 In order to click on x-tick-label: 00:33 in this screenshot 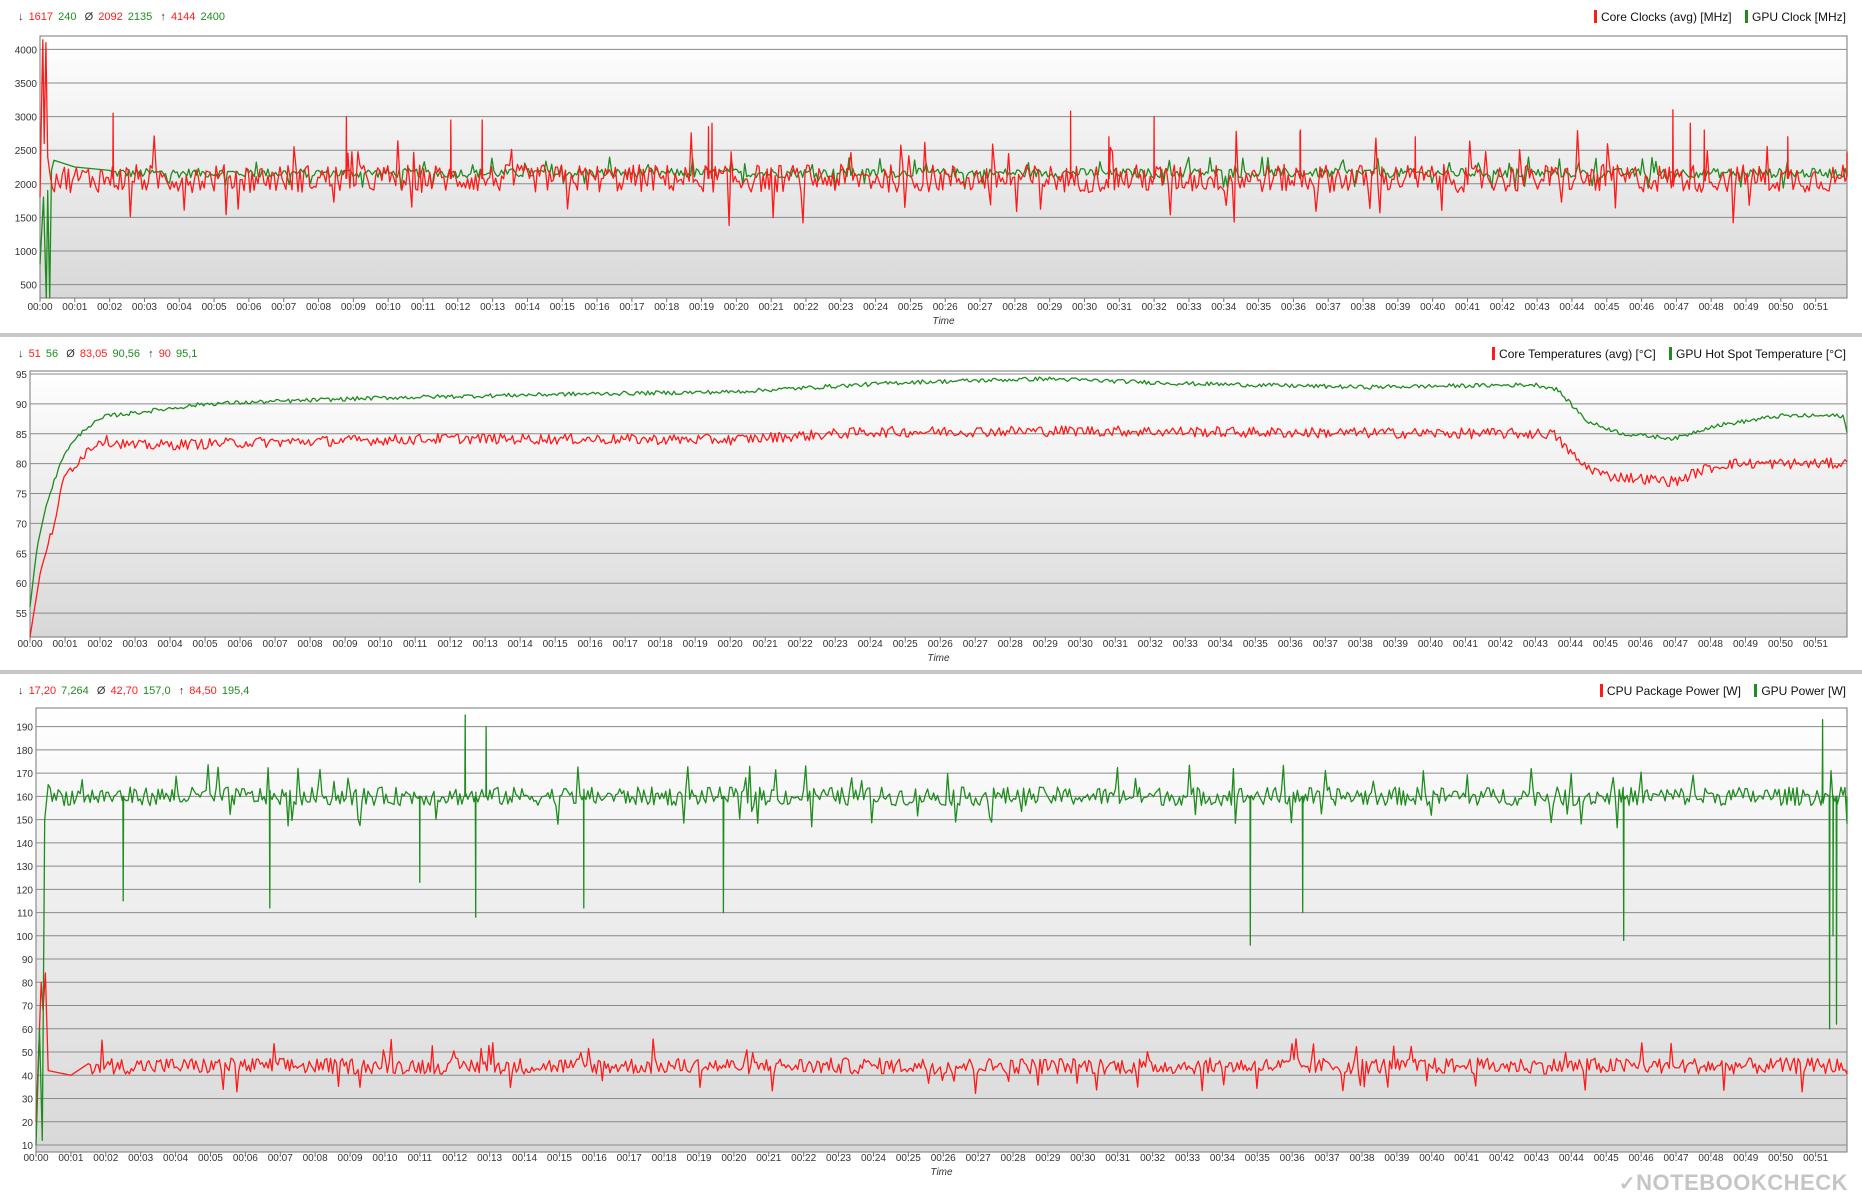, I will do `click(1187, 1158)`.